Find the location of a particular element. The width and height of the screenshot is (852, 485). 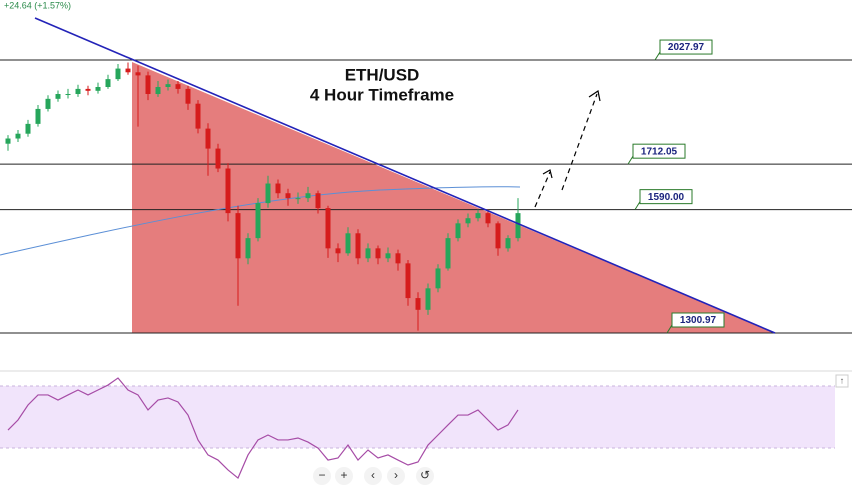

control-label: › is located at coordinates (396, 475).